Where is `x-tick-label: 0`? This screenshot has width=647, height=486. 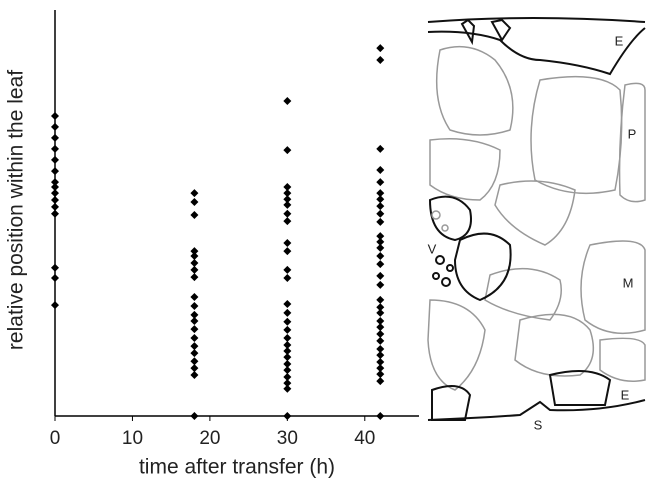
x-tick-label: 0 is located at coordinates (55, 438).